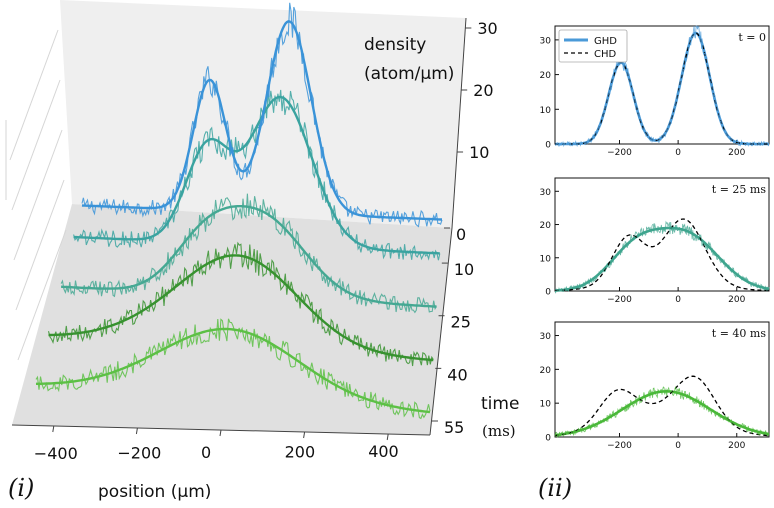  I want to click on subplot-time-label: t = 25 ms, so click(739, 189).